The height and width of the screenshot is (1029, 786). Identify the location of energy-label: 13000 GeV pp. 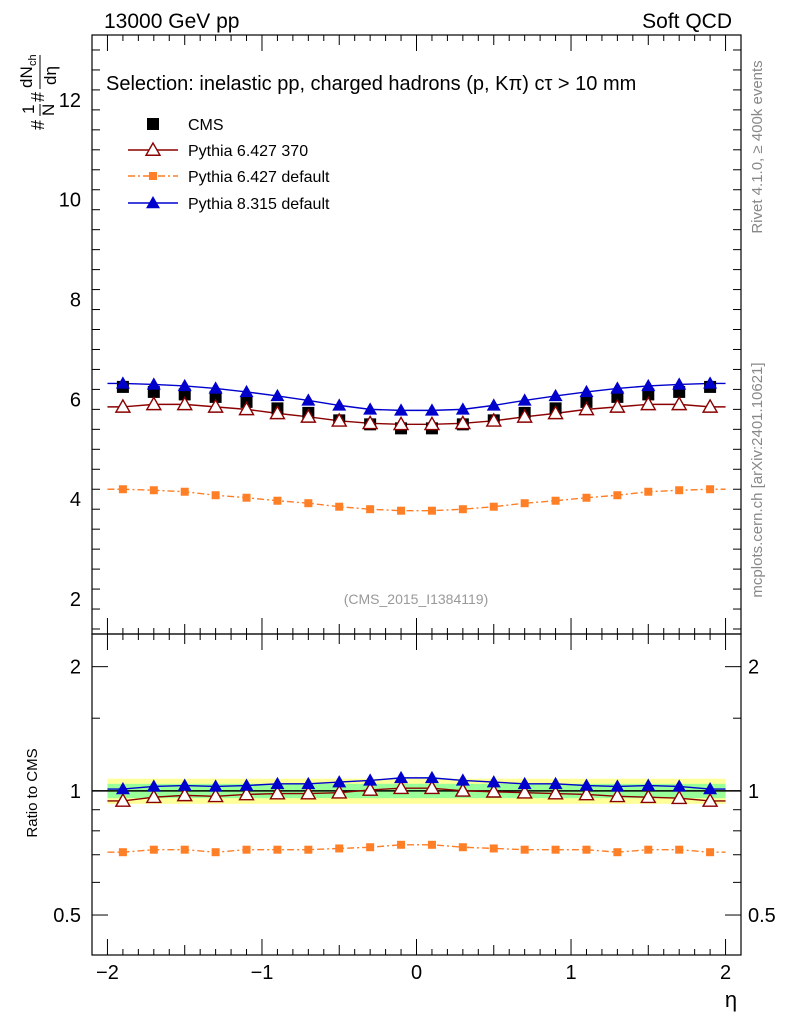
(171, 21).